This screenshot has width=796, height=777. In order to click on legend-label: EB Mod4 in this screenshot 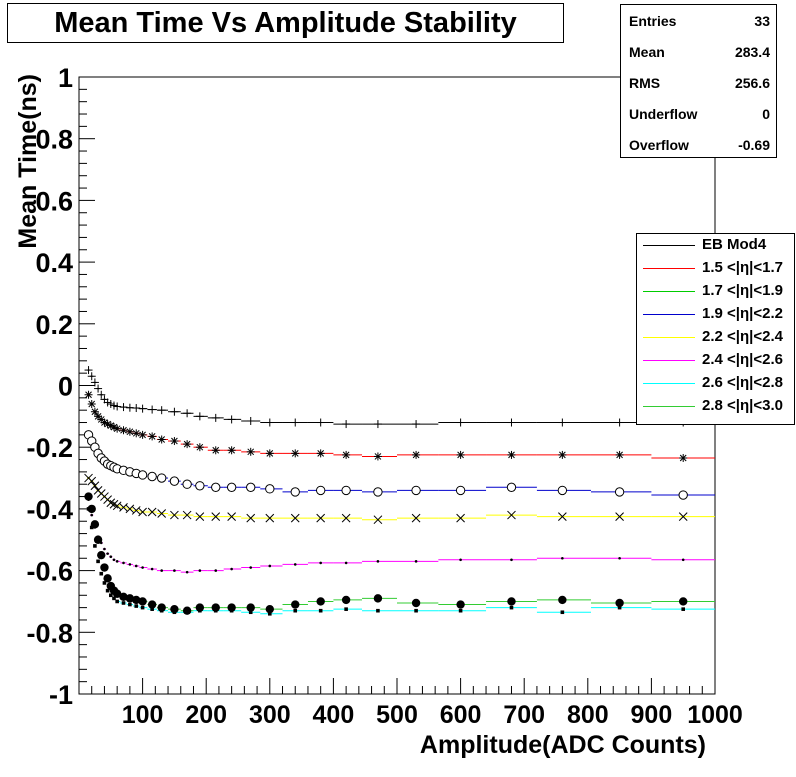, I will do `click(734, 244)`.